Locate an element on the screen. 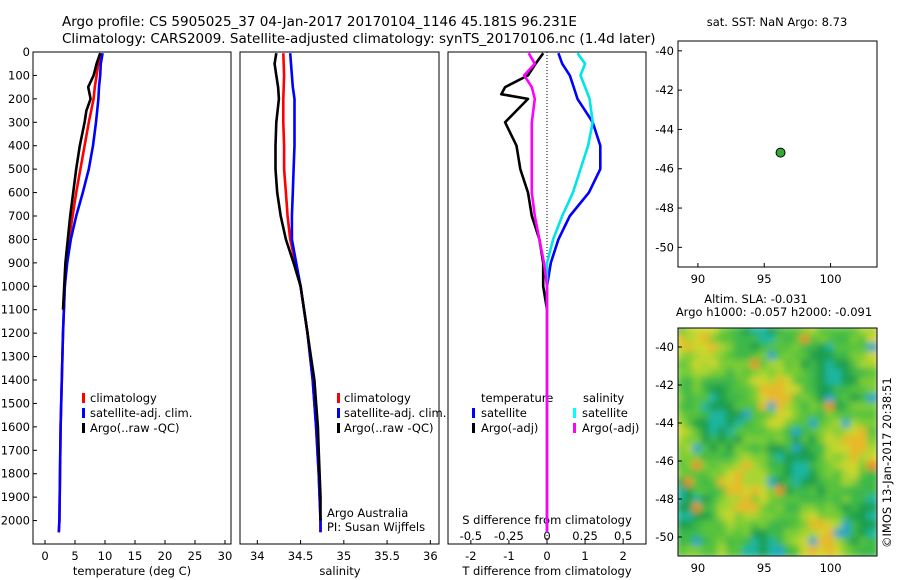 This screenshot has width=900, height=580. sla-y-tick-label: -50 is located at coordinates (664, 537).